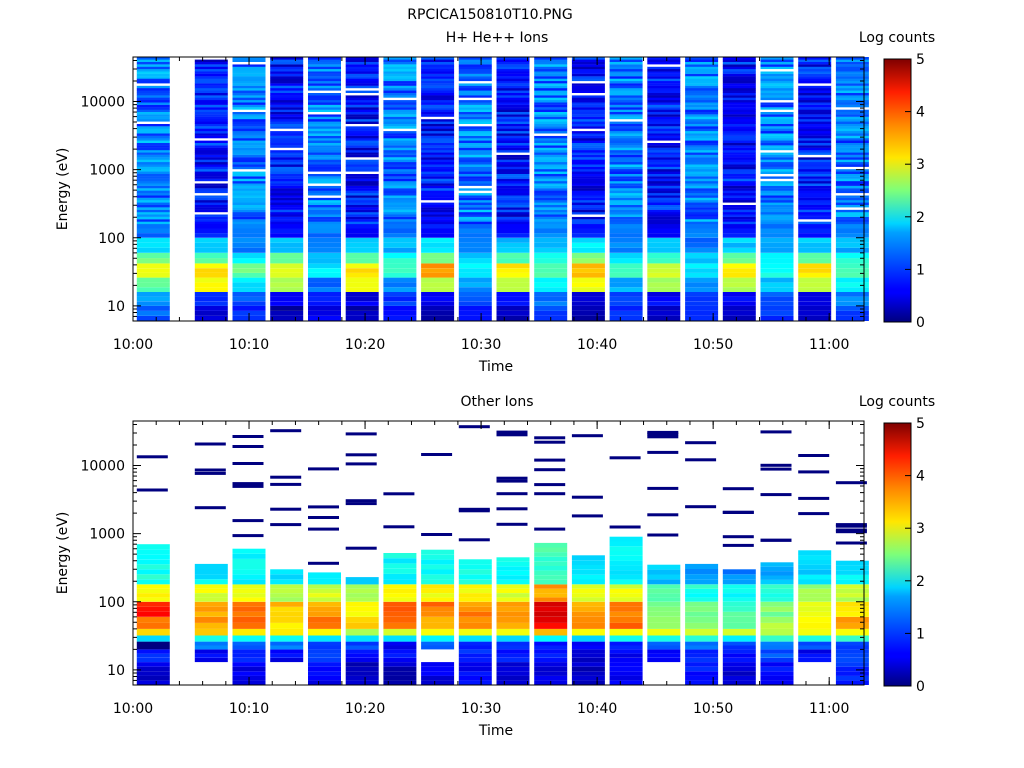 This screenshot has height=768, width=1024. Describe the element at coordinates (133, 345) in the screenshot. I see `x-tick-label: 10:00` at that location.